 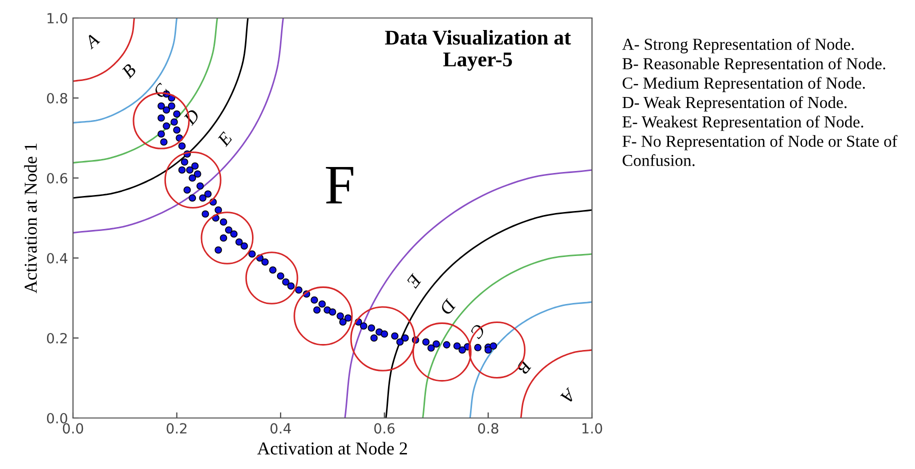 What do you see at coordinates (56, 338) in the screenshot?
I see `y-tick-label: 0.2` at bounding box center [56, 338].